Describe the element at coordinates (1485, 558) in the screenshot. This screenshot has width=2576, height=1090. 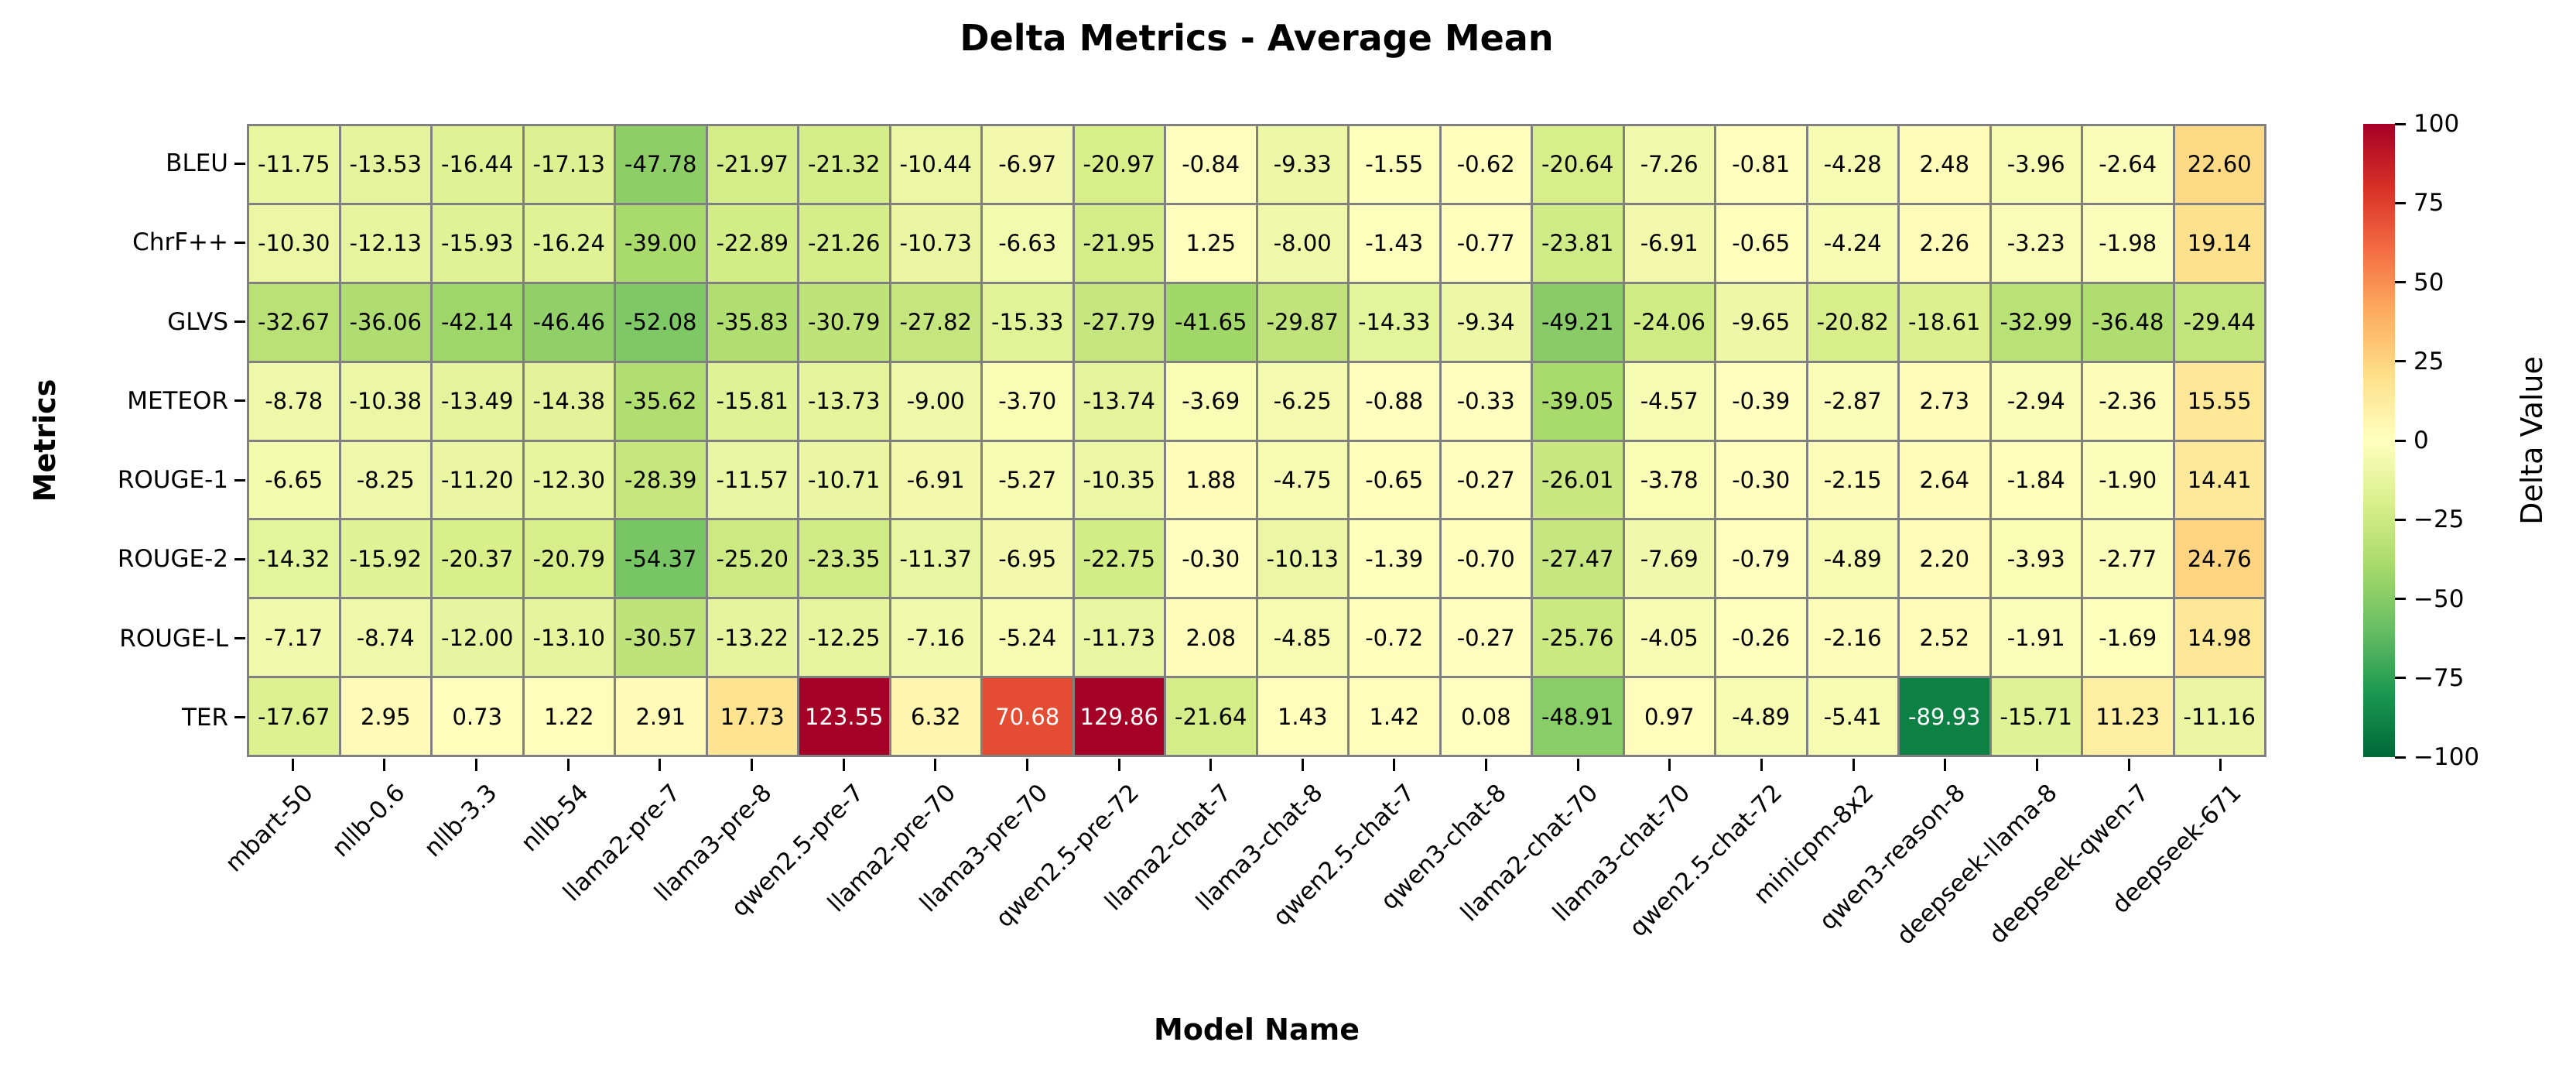
I see `cell-value: -0.70` at that location.